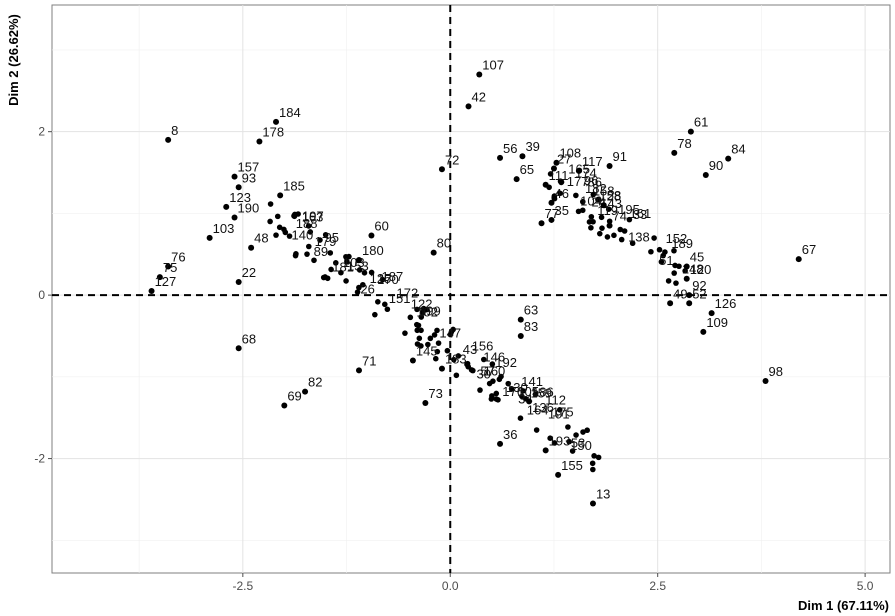 The height and width of the screenshot is (616, 895). Describe the element at coordinates (641, 213) in the screenshot. I see `point-label: 161` at that location.